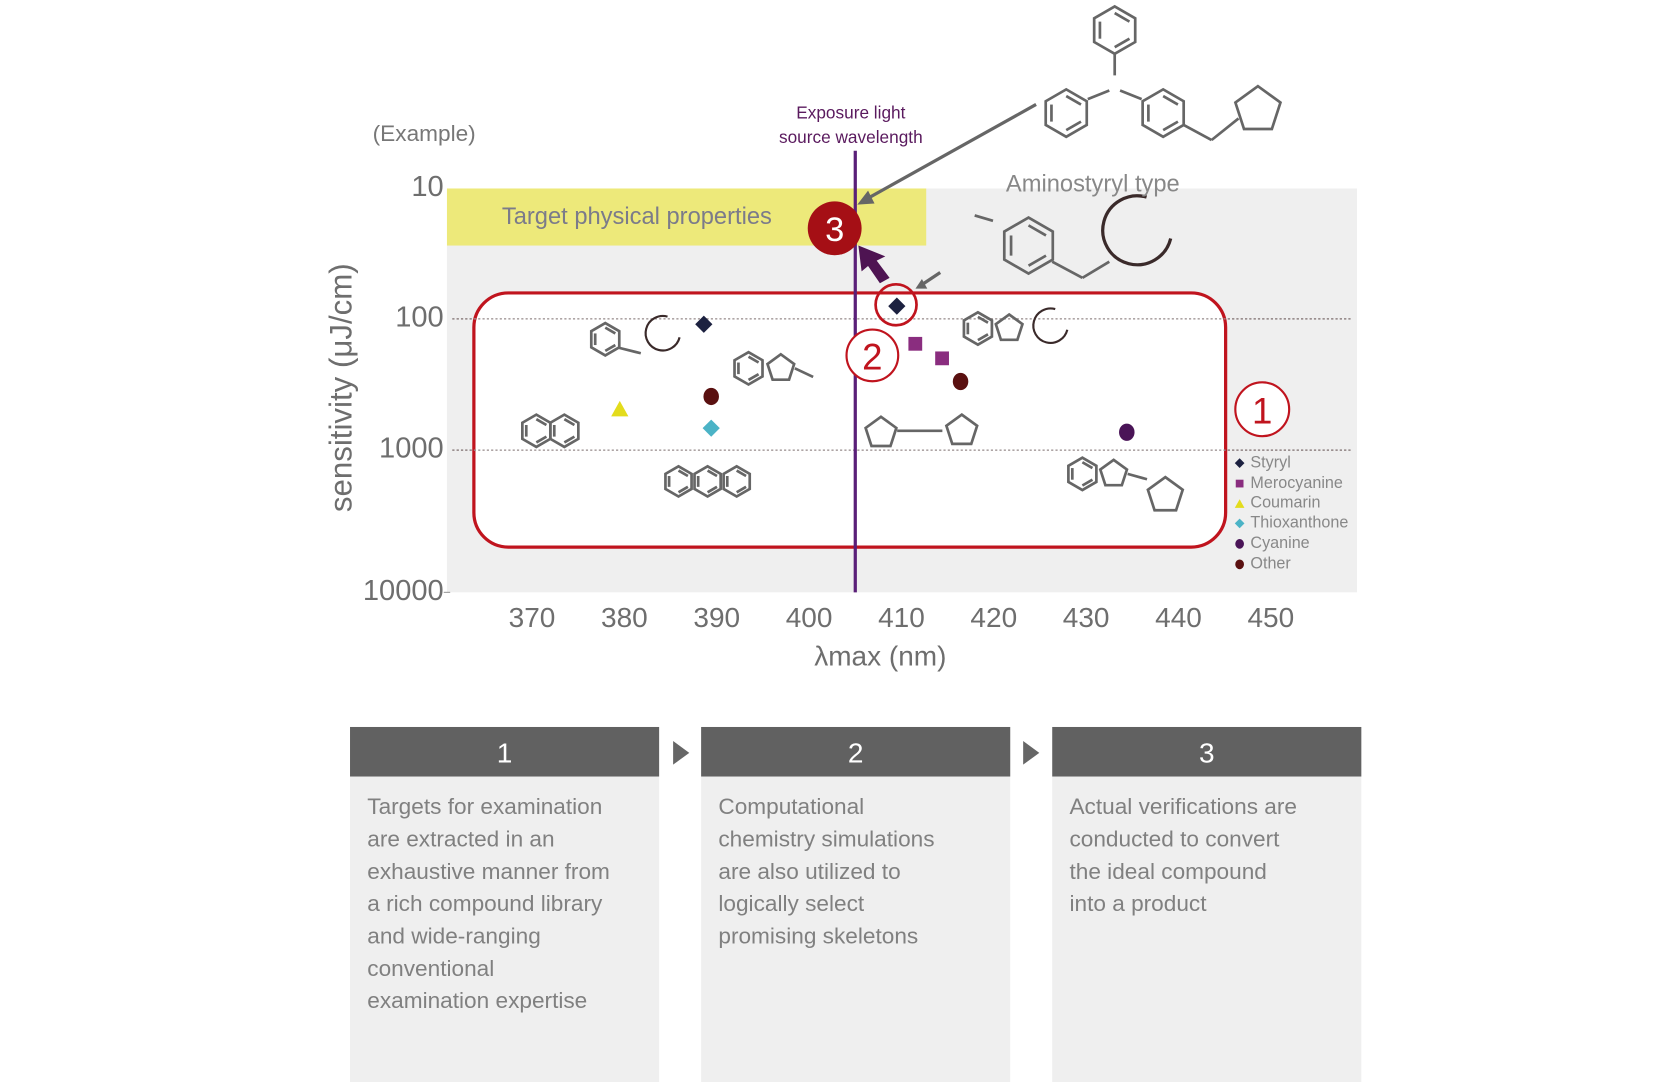 Image resolution: width=1680 pixels, height=1082 pixels. What do you see at coordinates (1239, 564) in the screenshot?
I see `other-marker-icon` at bounding box center [1239, 564].